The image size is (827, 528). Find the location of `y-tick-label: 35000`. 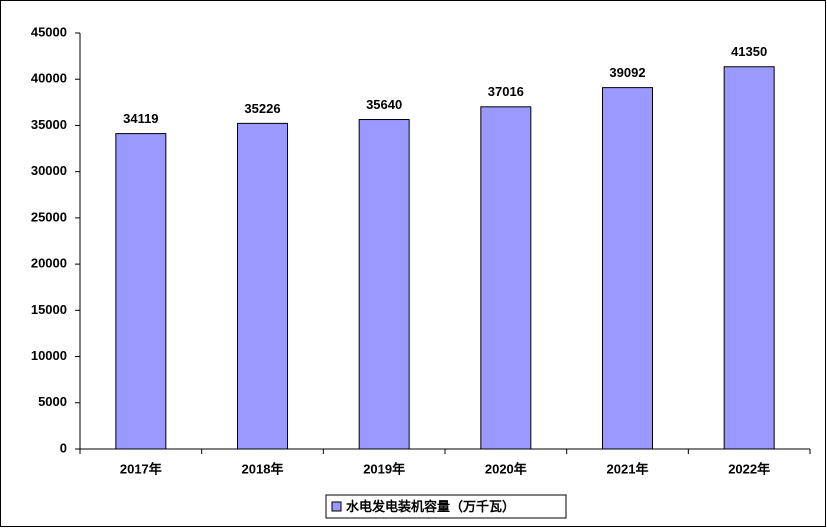

y-tick-label: 35000 is located at coordinates (49, 124).